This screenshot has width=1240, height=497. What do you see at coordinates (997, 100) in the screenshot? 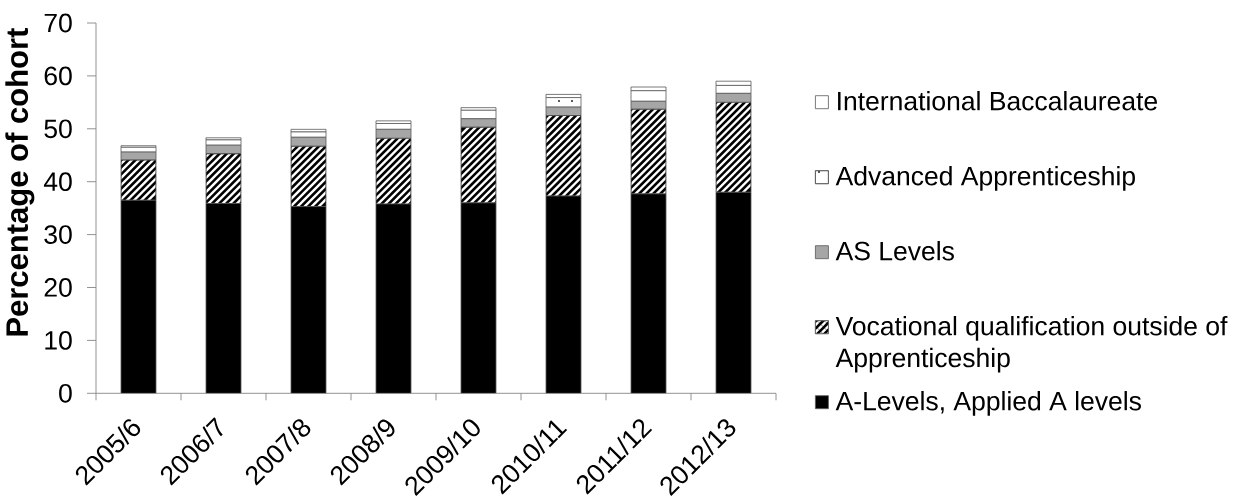
I see `legend-label: International Baccalaureate` at bounding box center [997, 100].